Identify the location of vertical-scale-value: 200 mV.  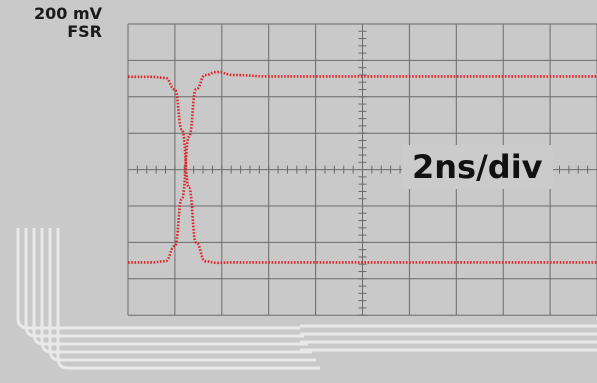
(67, 13).